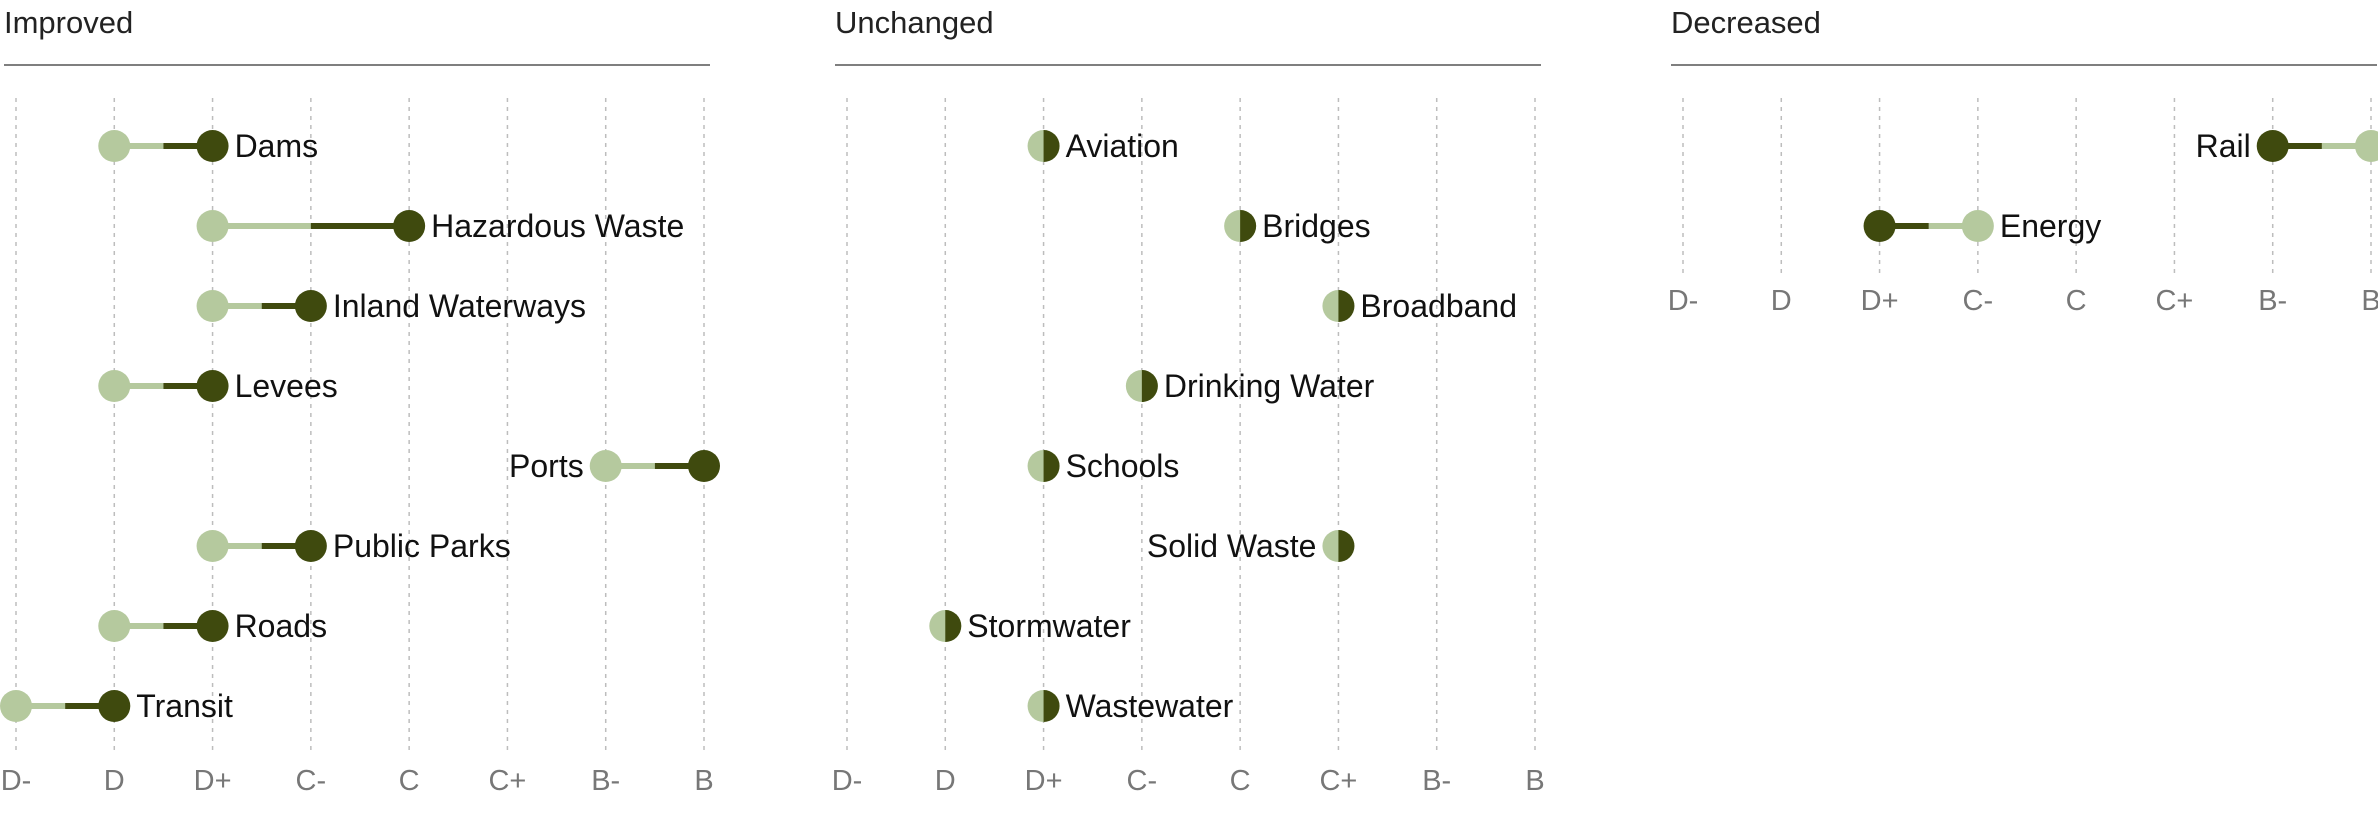 The image size is (2378, 820). Describe the element at coordinates (1746, 22) in the screenshot. I see `panel-title-decreased: Decreased` at that location.